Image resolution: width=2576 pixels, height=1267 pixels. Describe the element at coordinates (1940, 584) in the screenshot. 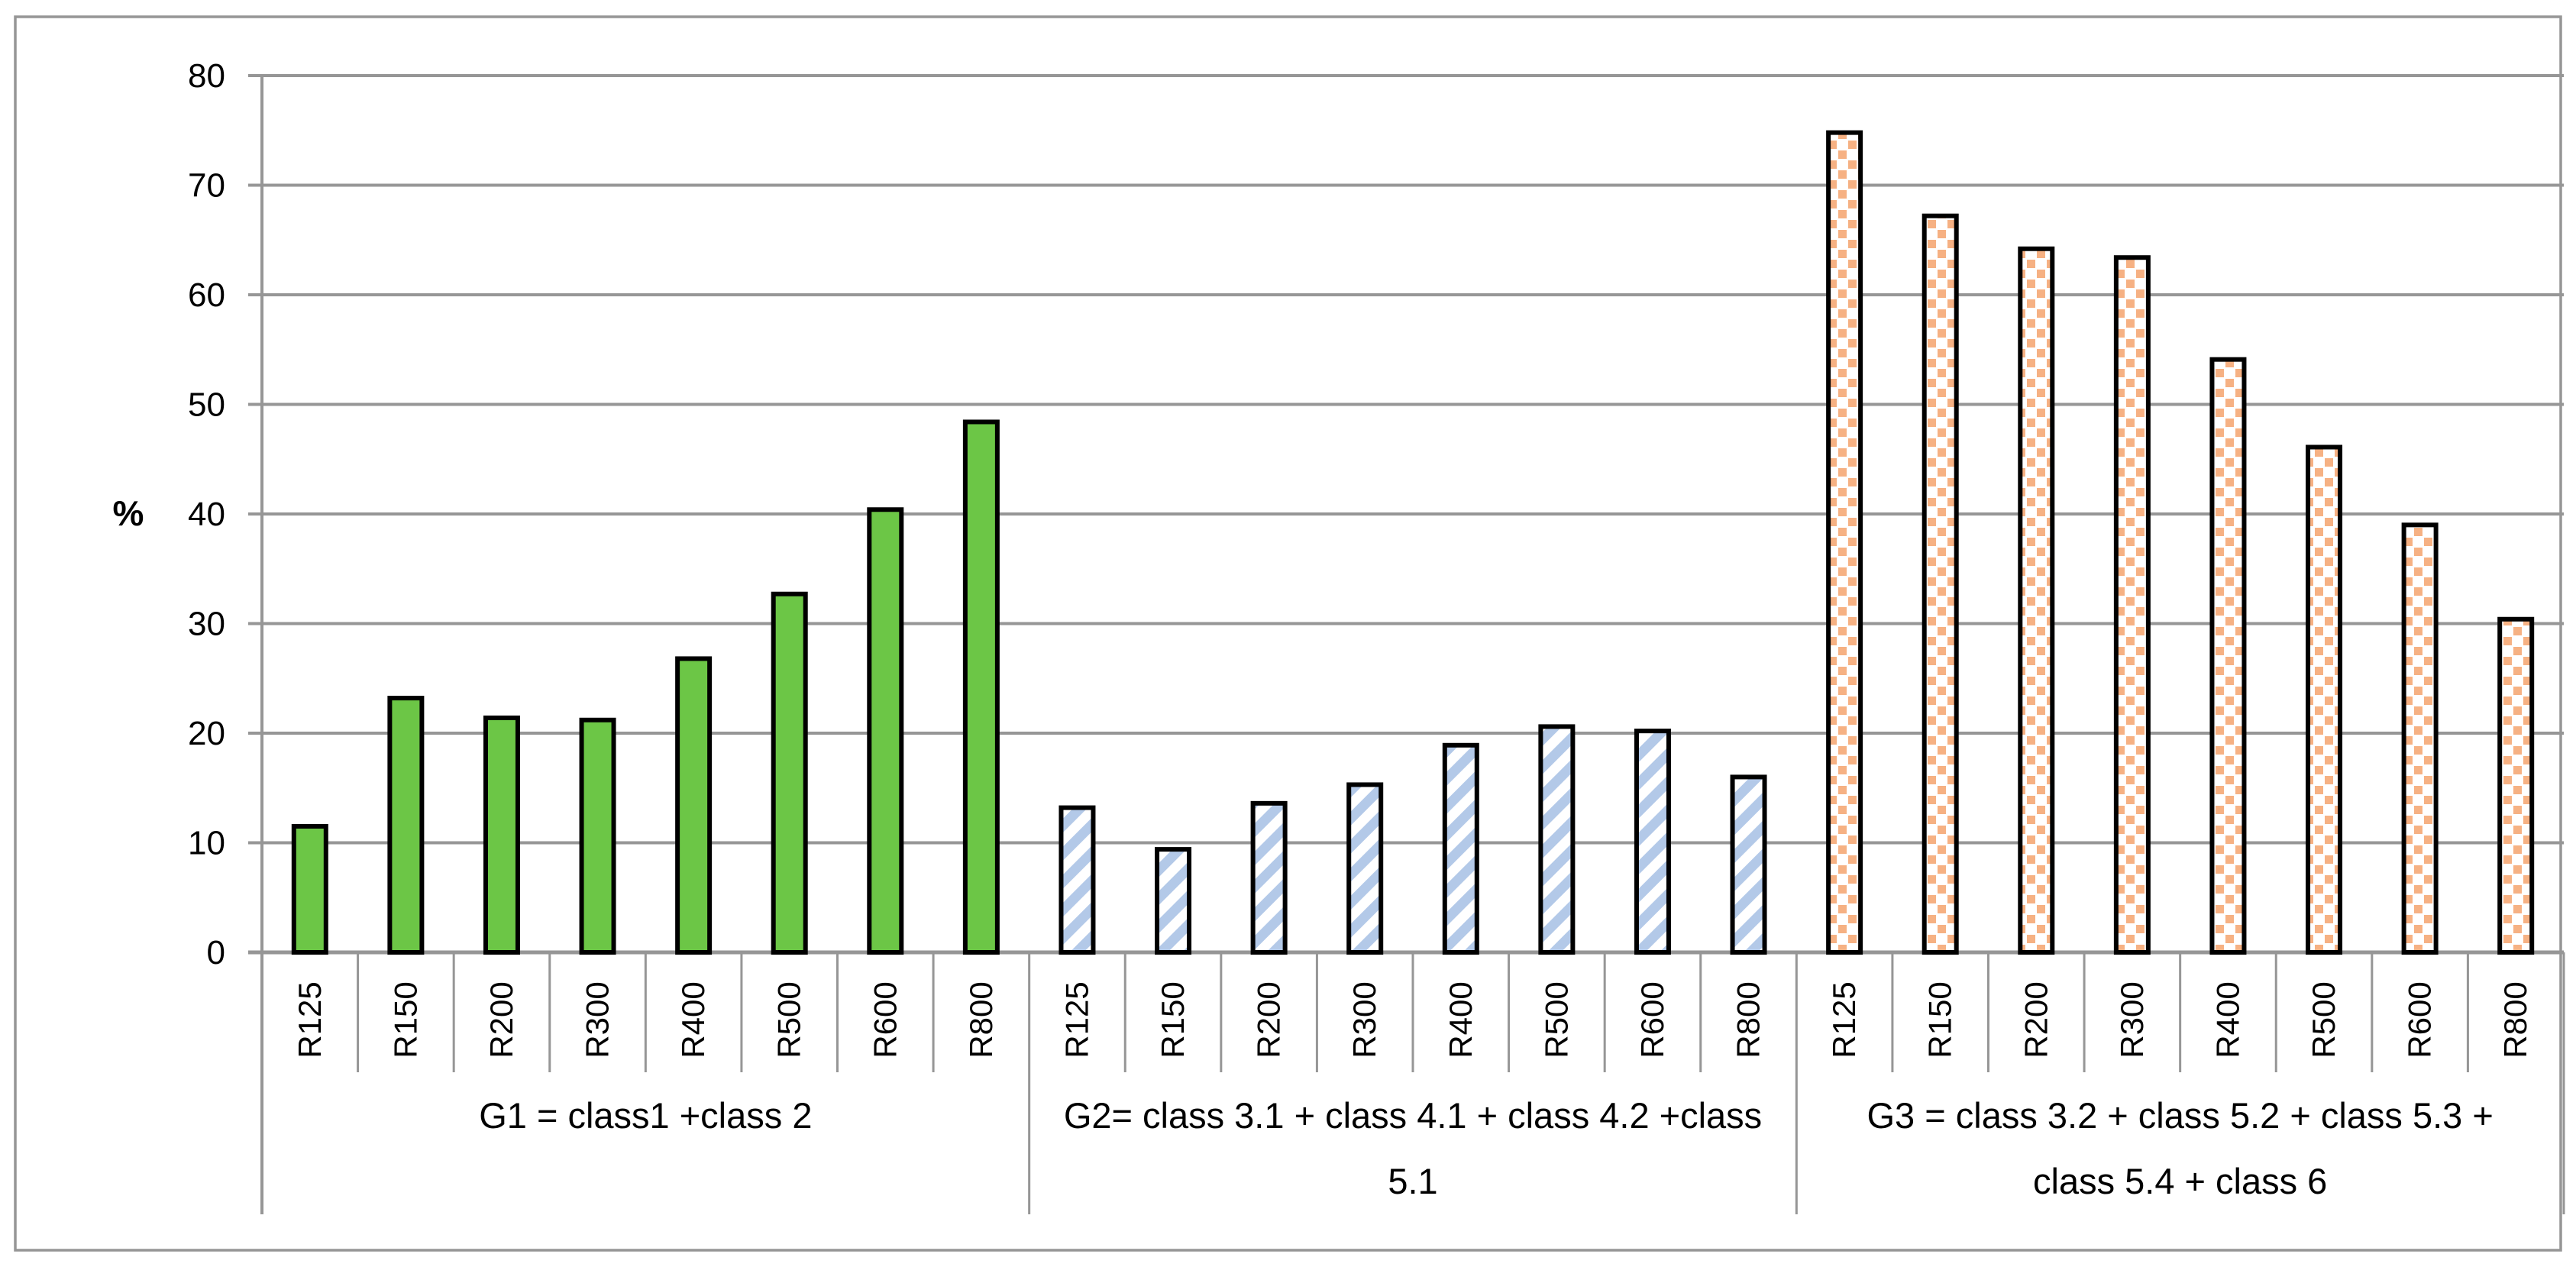

I see `bar-G3-R150` at that location.